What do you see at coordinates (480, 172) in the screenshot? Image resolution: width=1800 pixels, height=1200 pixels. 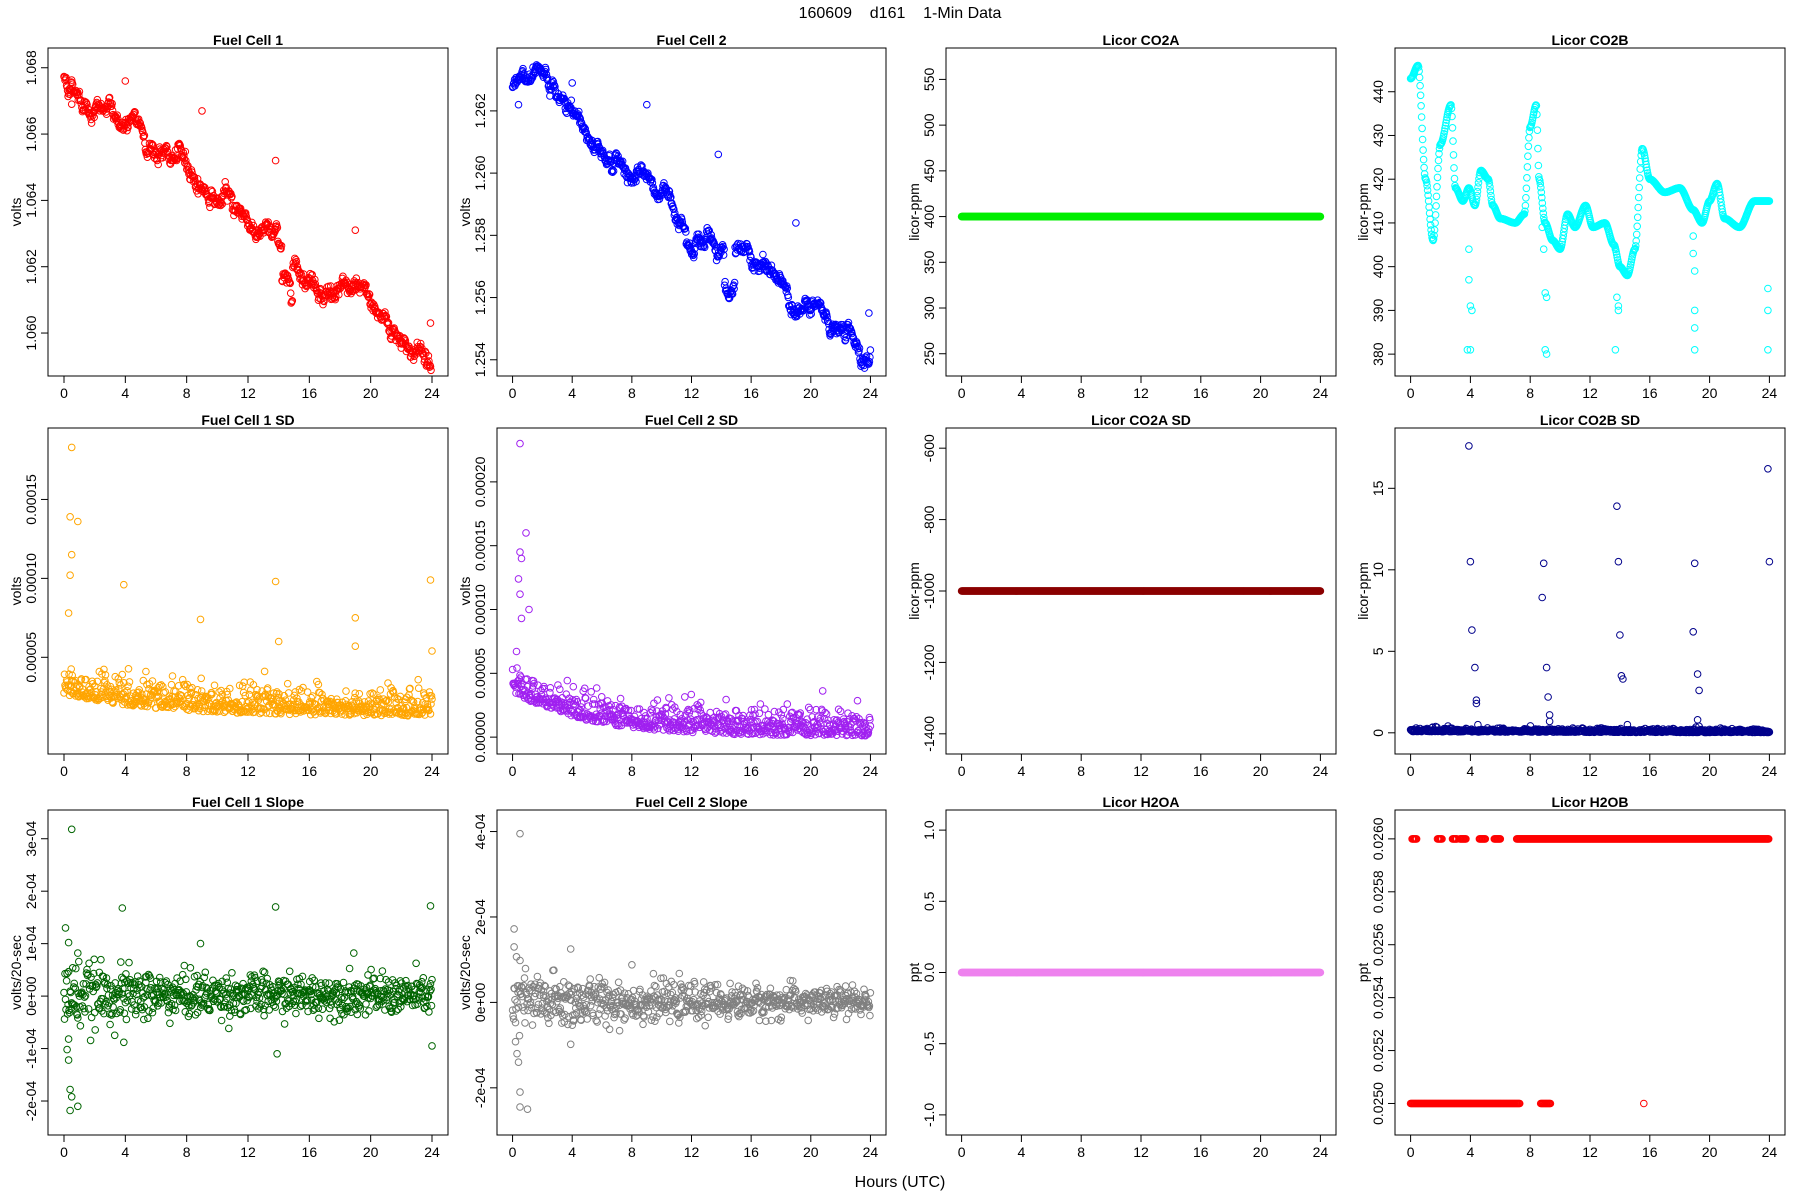 I see `y-tick-label: 1.260` at bounding box center [480, 172].